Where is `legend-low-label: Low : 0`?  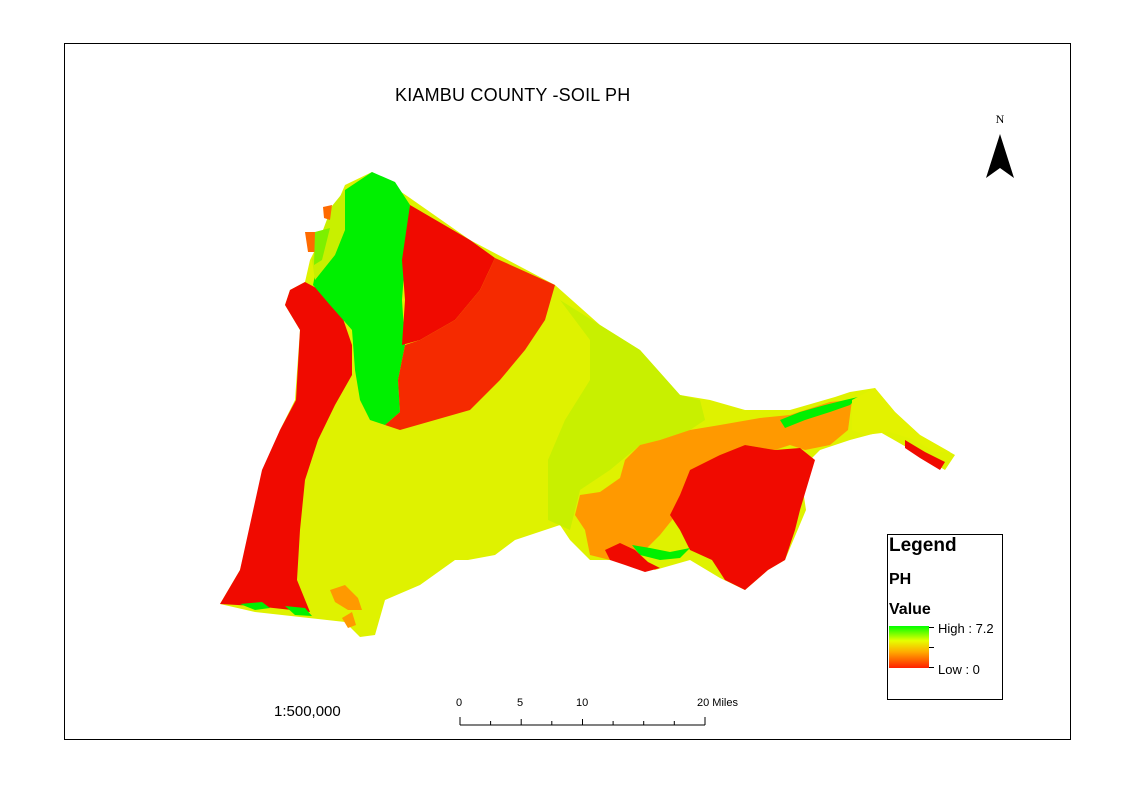
legend-low-label: Low : 0 is located at coordinates (959, 669).